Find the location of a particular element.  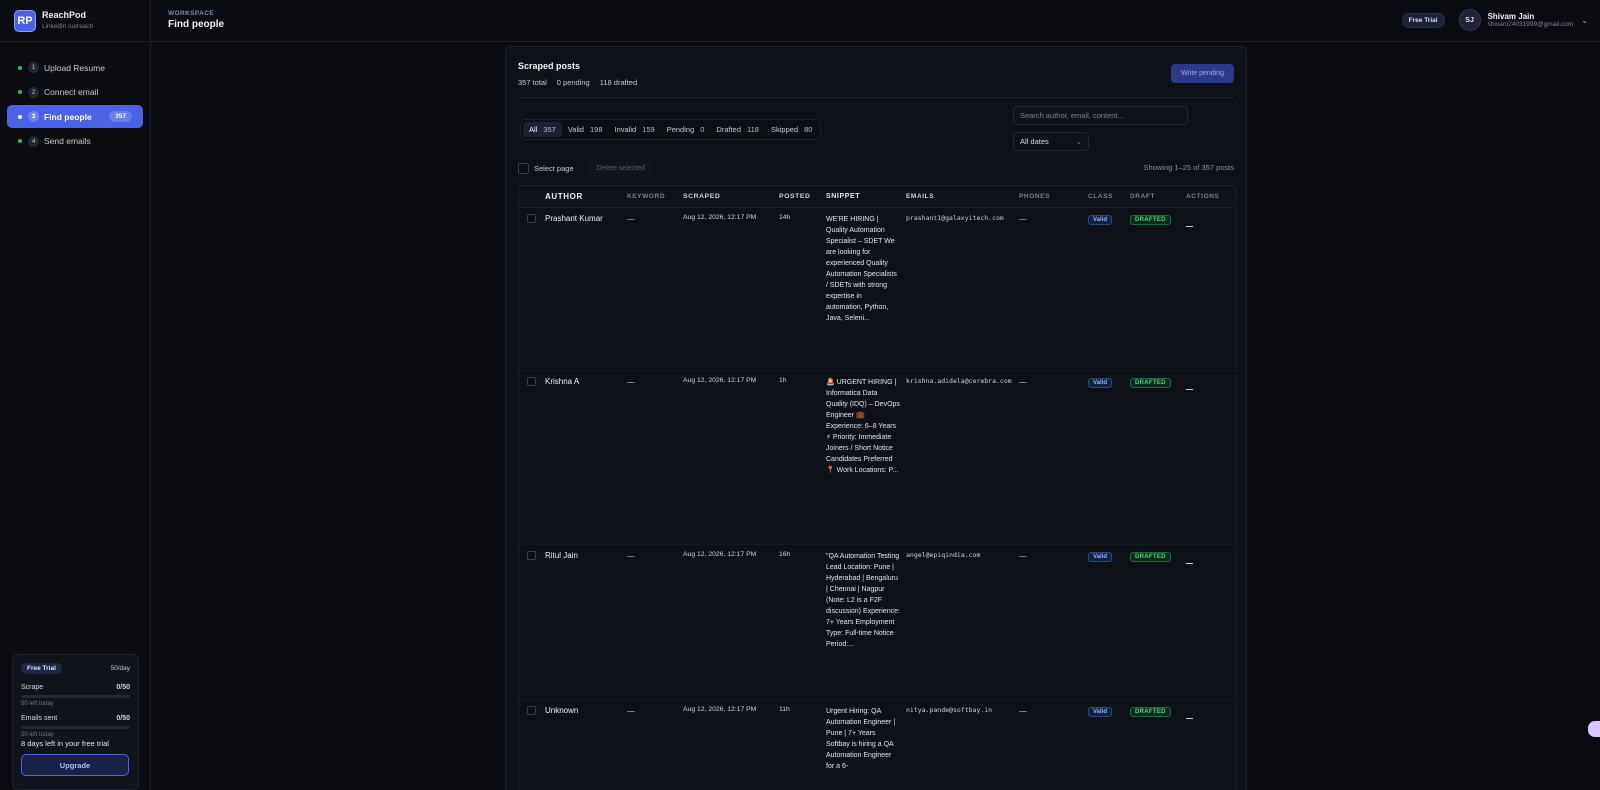

nav-item-label: Upload Resume is located at coordinates (74, 67).